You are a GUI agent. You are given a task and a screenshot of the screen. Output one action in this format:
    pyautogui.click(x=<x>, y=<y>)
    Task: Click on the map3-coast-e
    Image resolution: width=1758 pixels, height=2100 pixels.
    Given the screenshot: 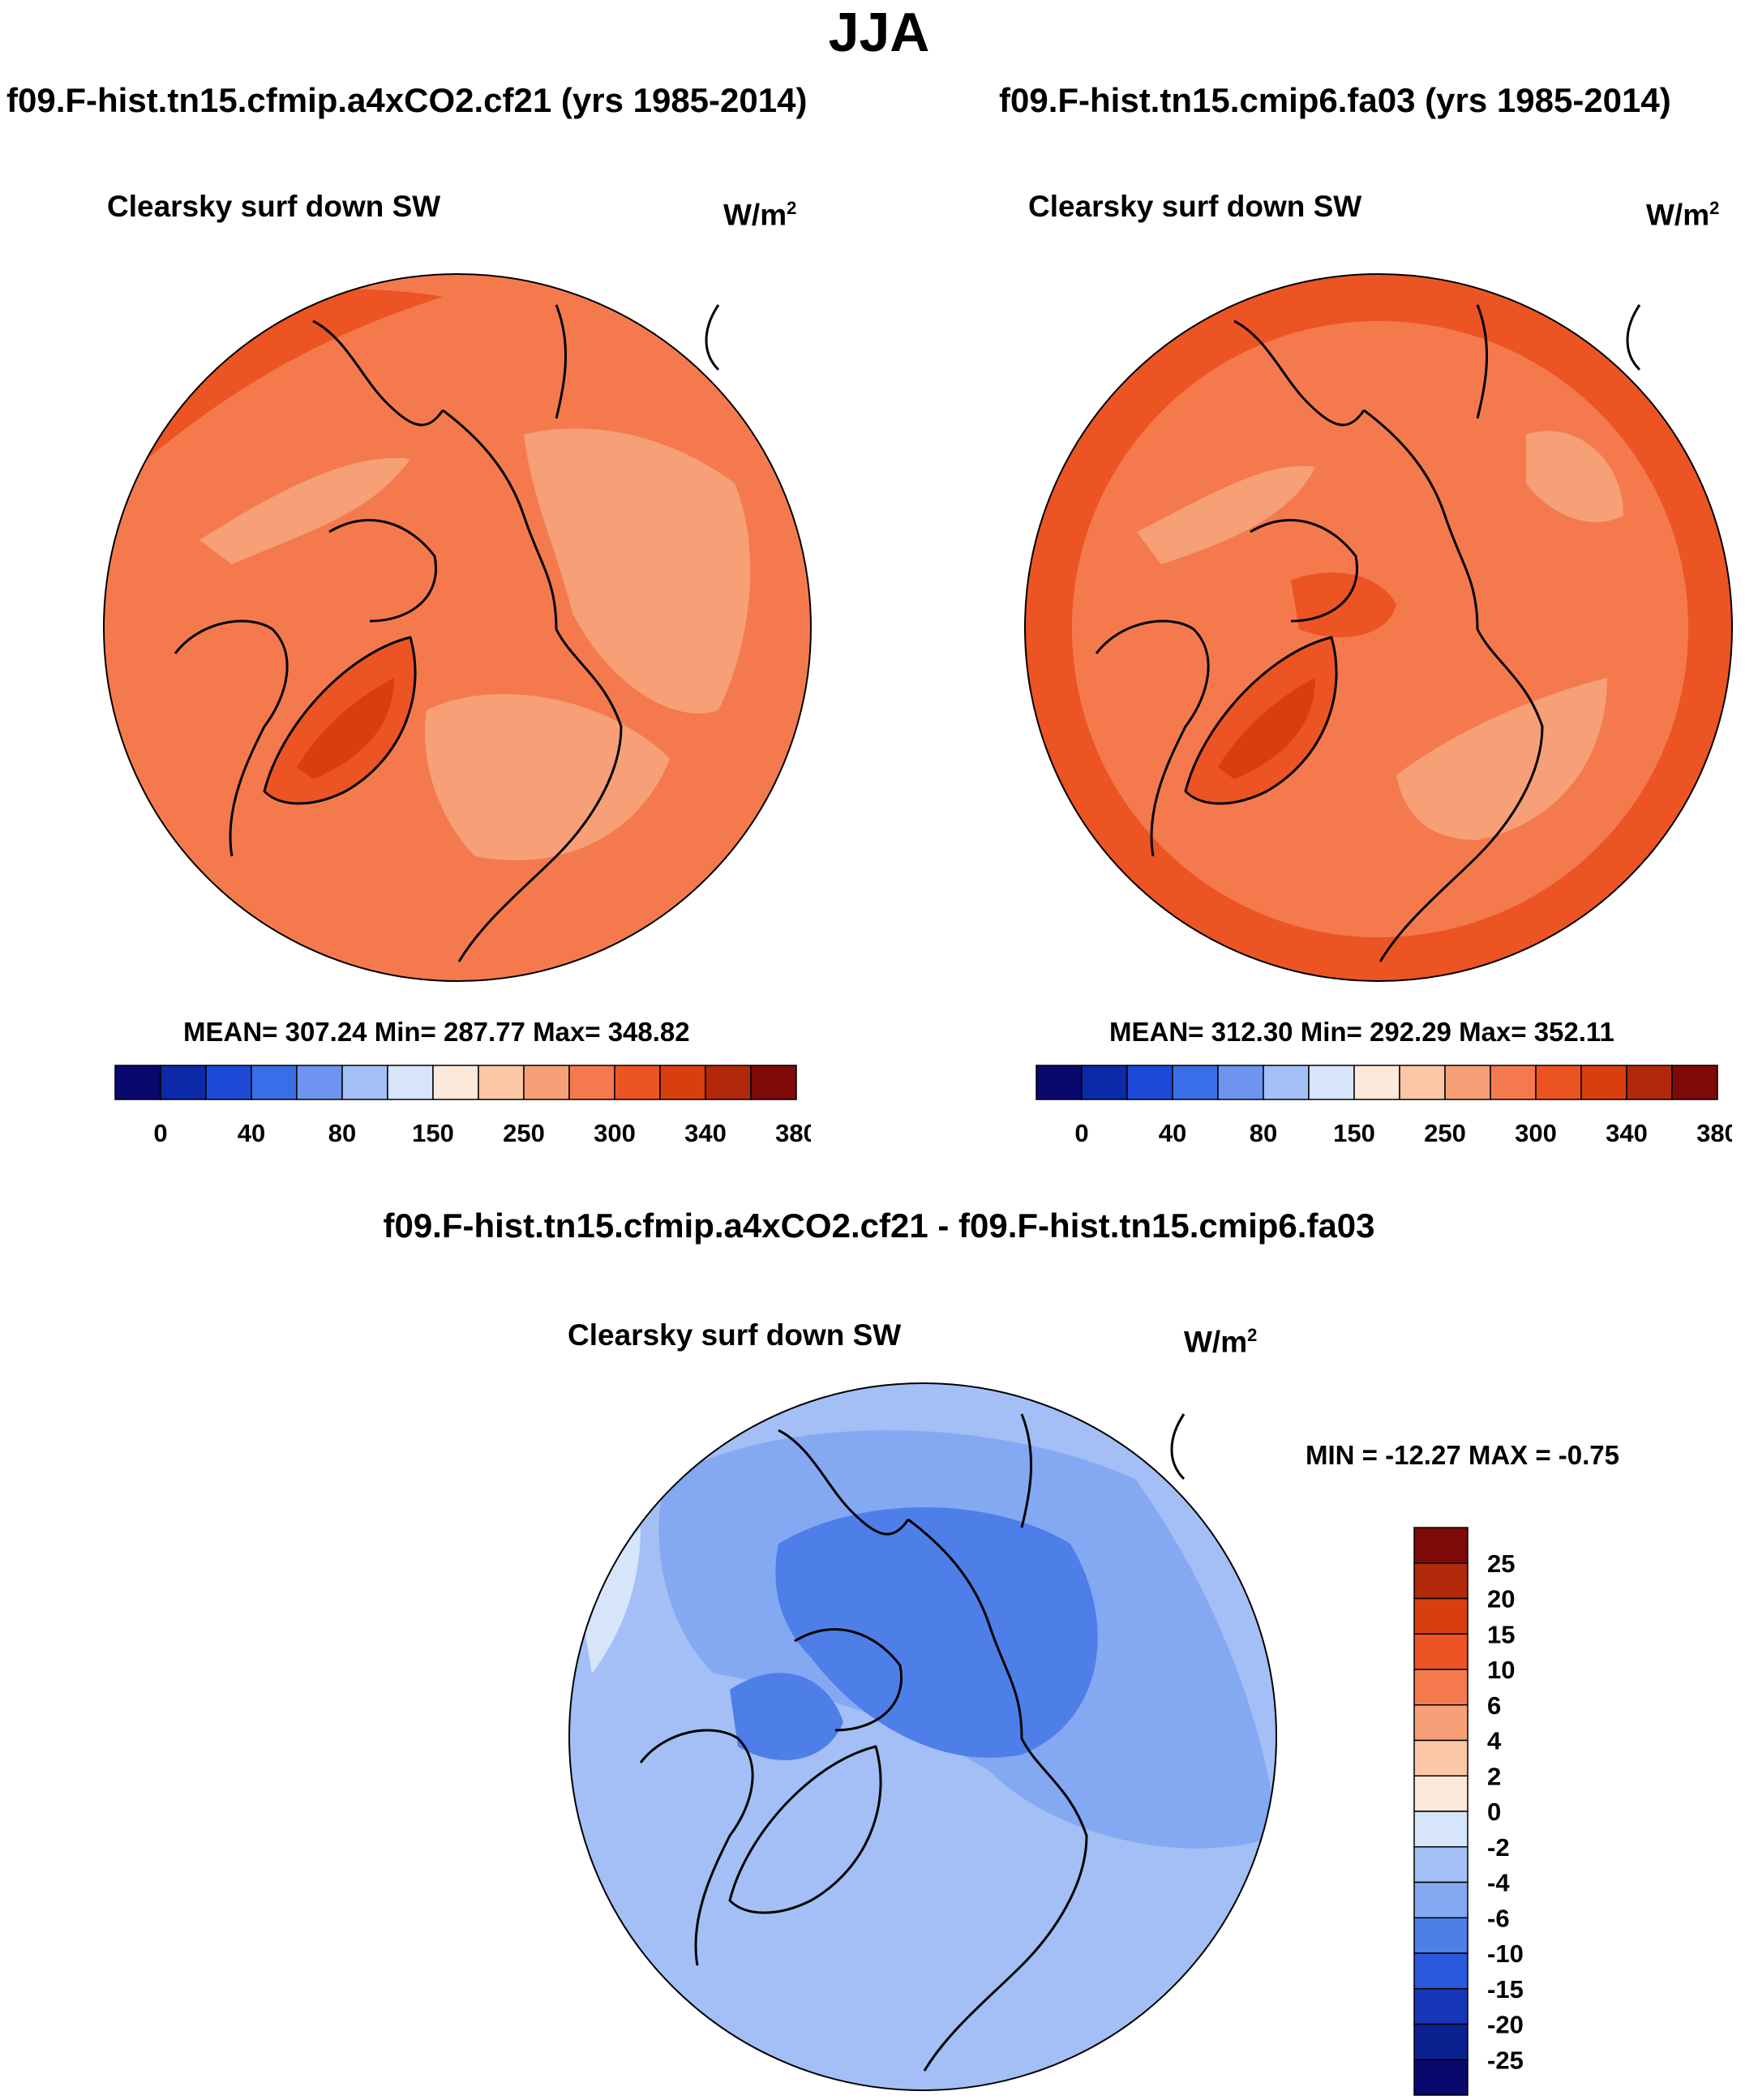 What is the action you would take?
    pyautogui.click(x=1026, y=1471)
    